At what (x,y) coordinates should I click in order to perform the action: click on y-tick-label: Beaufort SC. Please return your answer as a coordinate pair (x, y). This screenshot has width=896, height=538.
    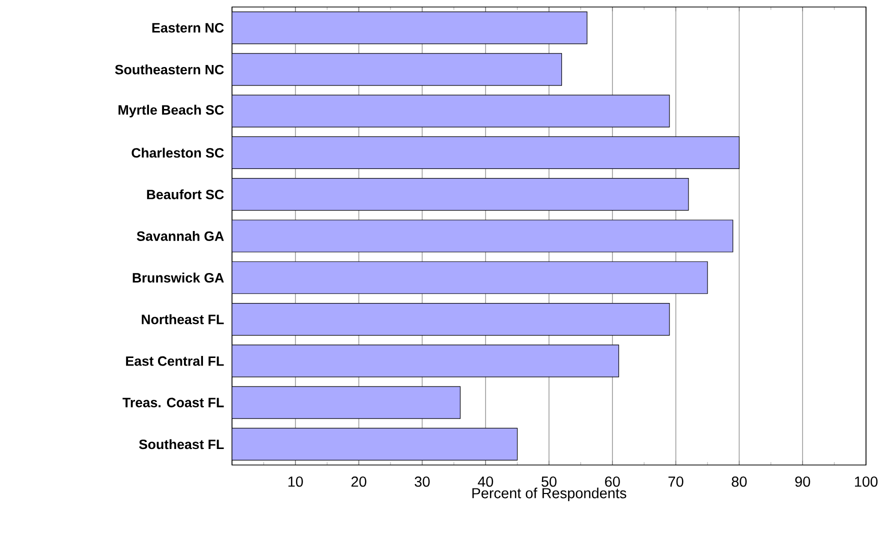
    Looking at the image, I should click on (185, 194).